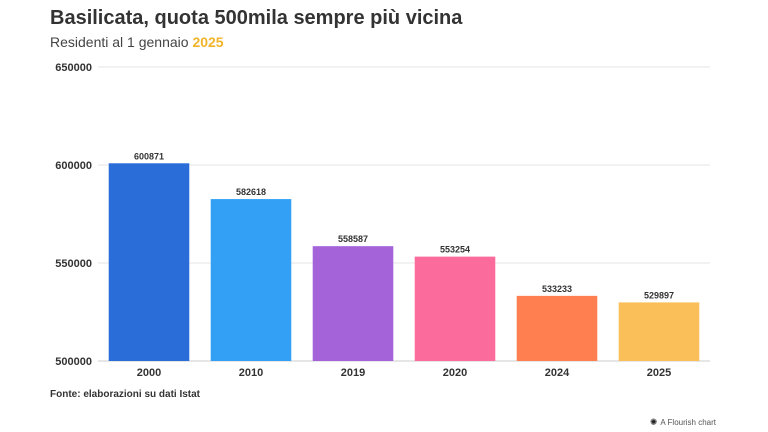  Describe the element at coordinates (455, 250) in the screenshot. I see `data-label: 553254` at that location.